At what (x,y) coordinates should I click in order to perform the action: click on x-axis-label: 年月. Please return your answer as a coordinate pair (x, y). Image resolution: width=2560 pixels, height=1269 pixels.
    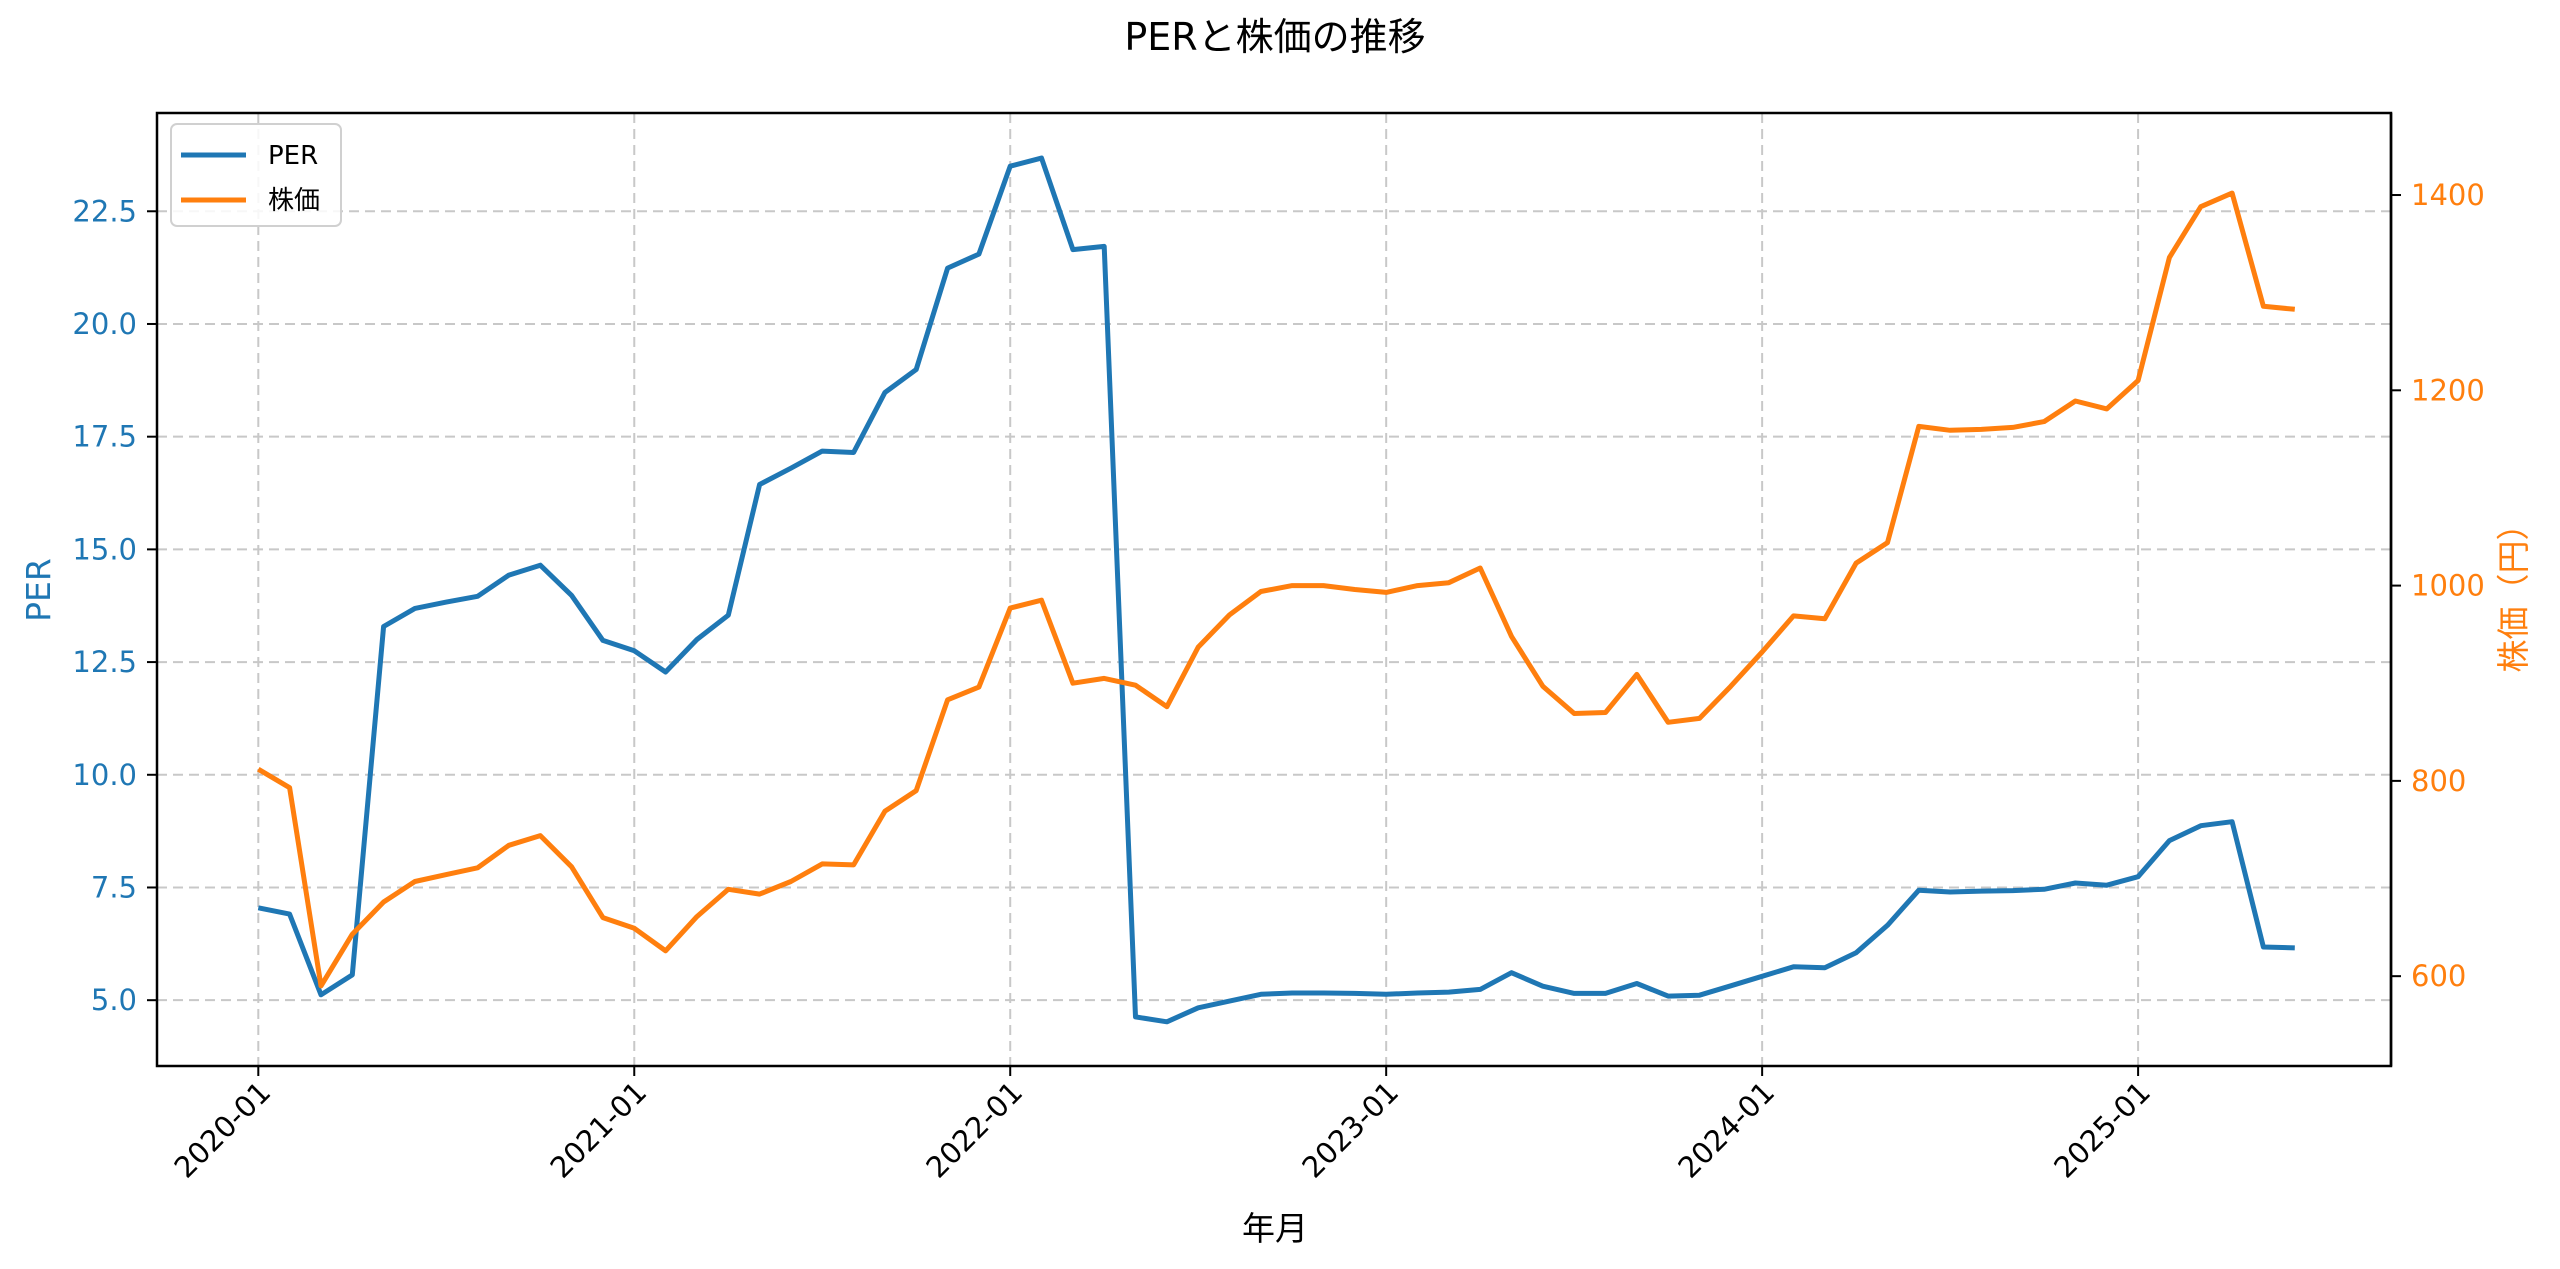
    Looking at the image, I should click on (1275, 1228).